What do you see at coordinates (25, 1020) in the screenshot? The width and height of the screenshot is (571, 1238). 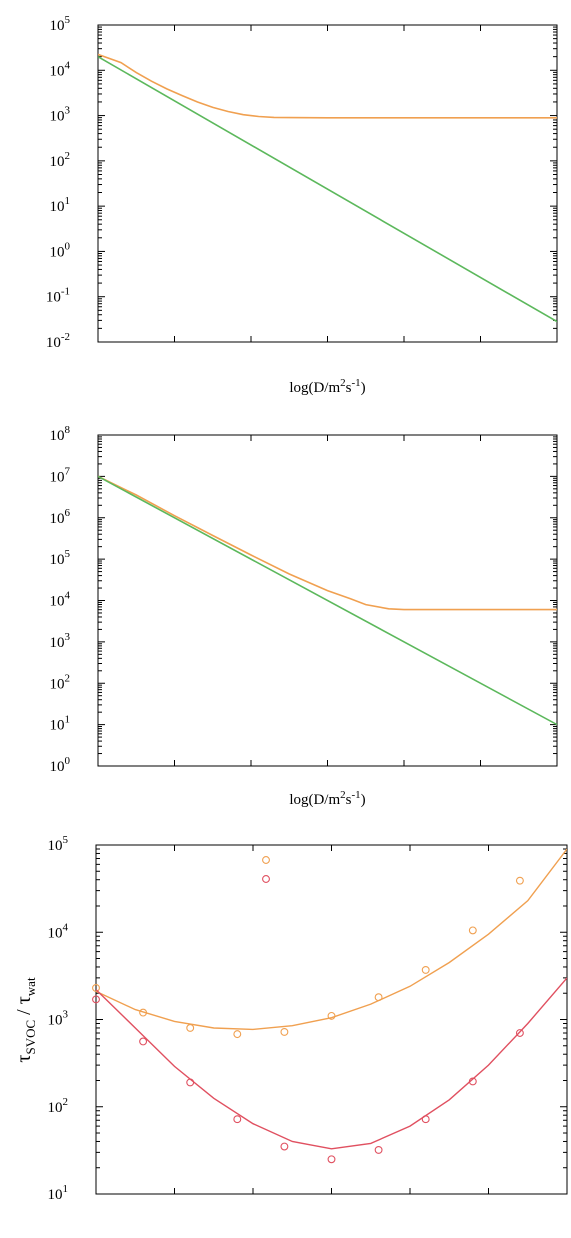 I see `y-axis-label: τSVOC / τwat` at bounding box center [25, 1020].